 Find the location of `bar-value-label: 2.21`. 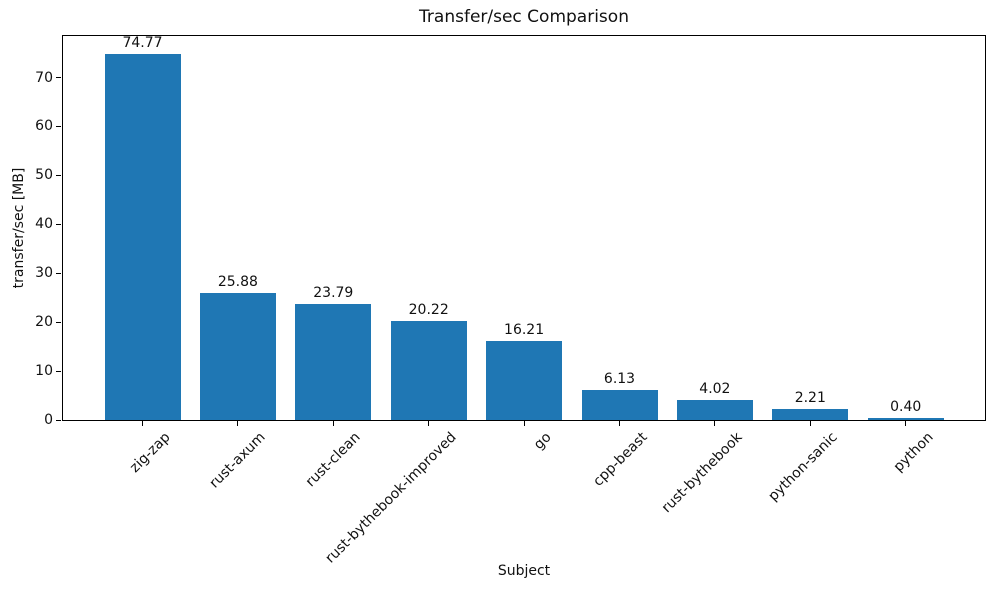

bar-value-label: 2.21 is located at coordinates (810, 398).